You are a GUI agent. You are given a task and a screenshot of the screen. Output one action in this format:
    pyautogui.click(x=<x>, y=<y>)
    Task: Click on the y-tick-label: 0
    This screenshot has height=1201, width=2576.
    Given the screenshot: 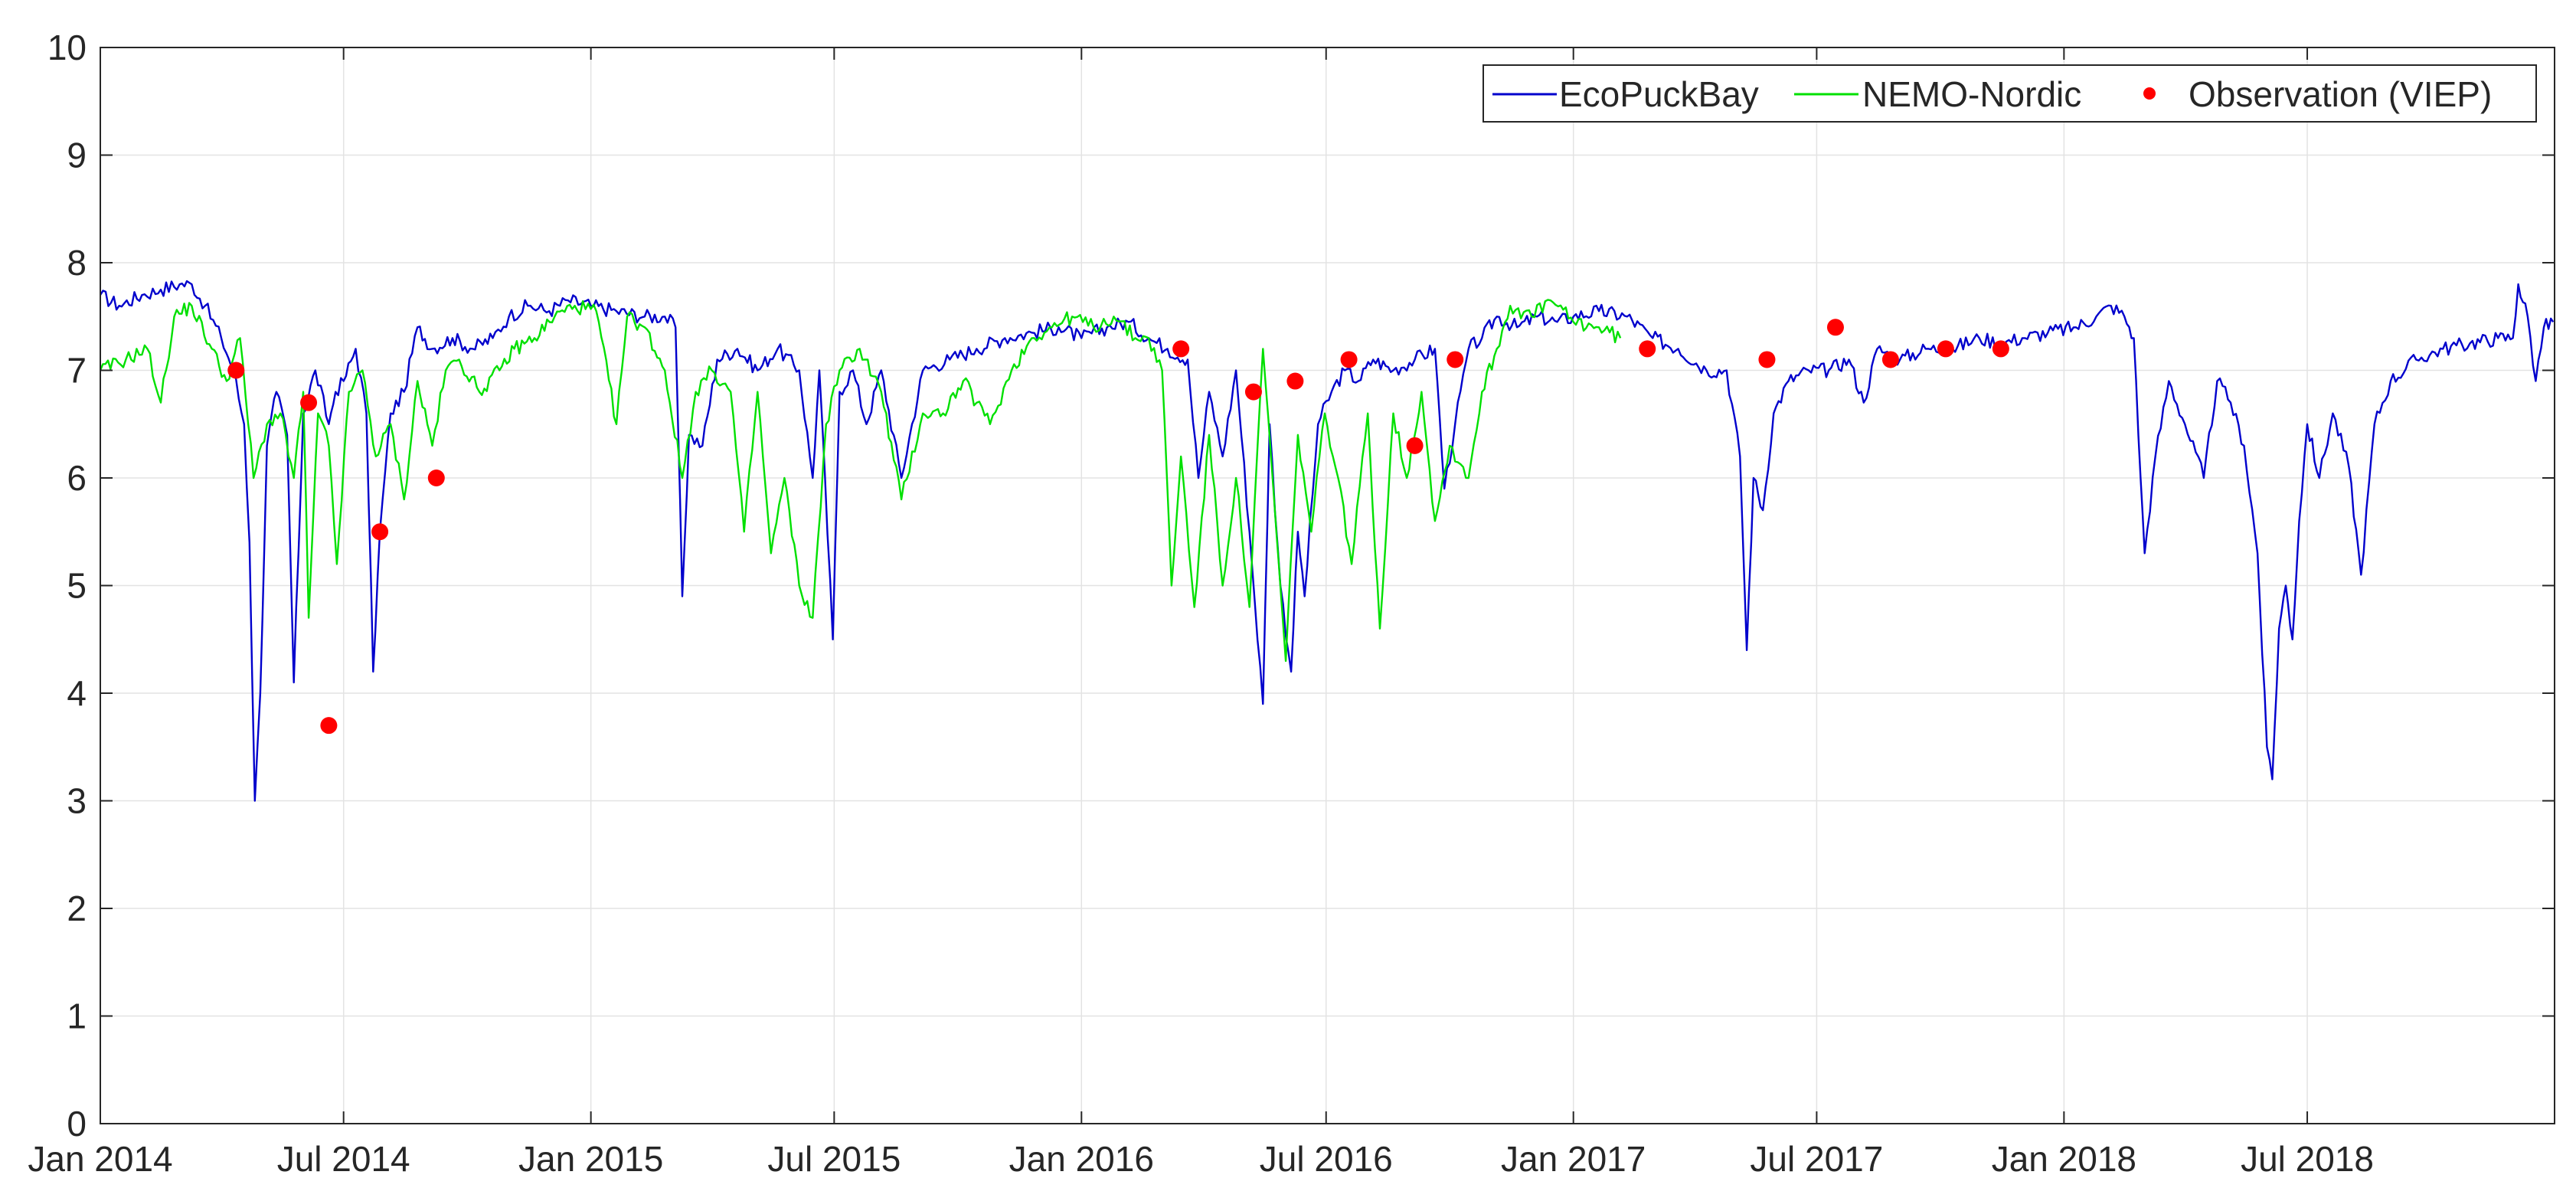 What is the action you would take?
    pyautogui.click(x=77, y=1124)
    